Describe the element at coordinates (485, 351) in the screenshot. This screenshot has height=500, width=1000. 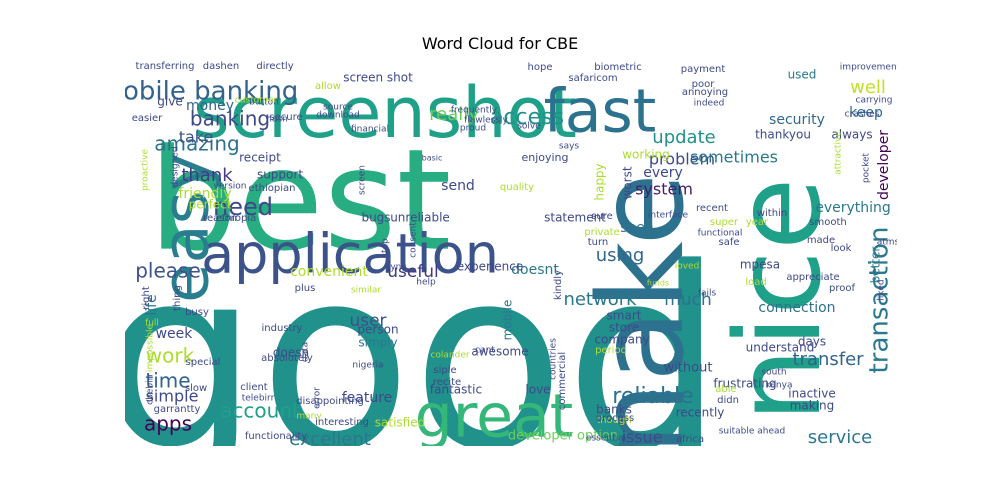
I see `word-cant: cant` at that location.